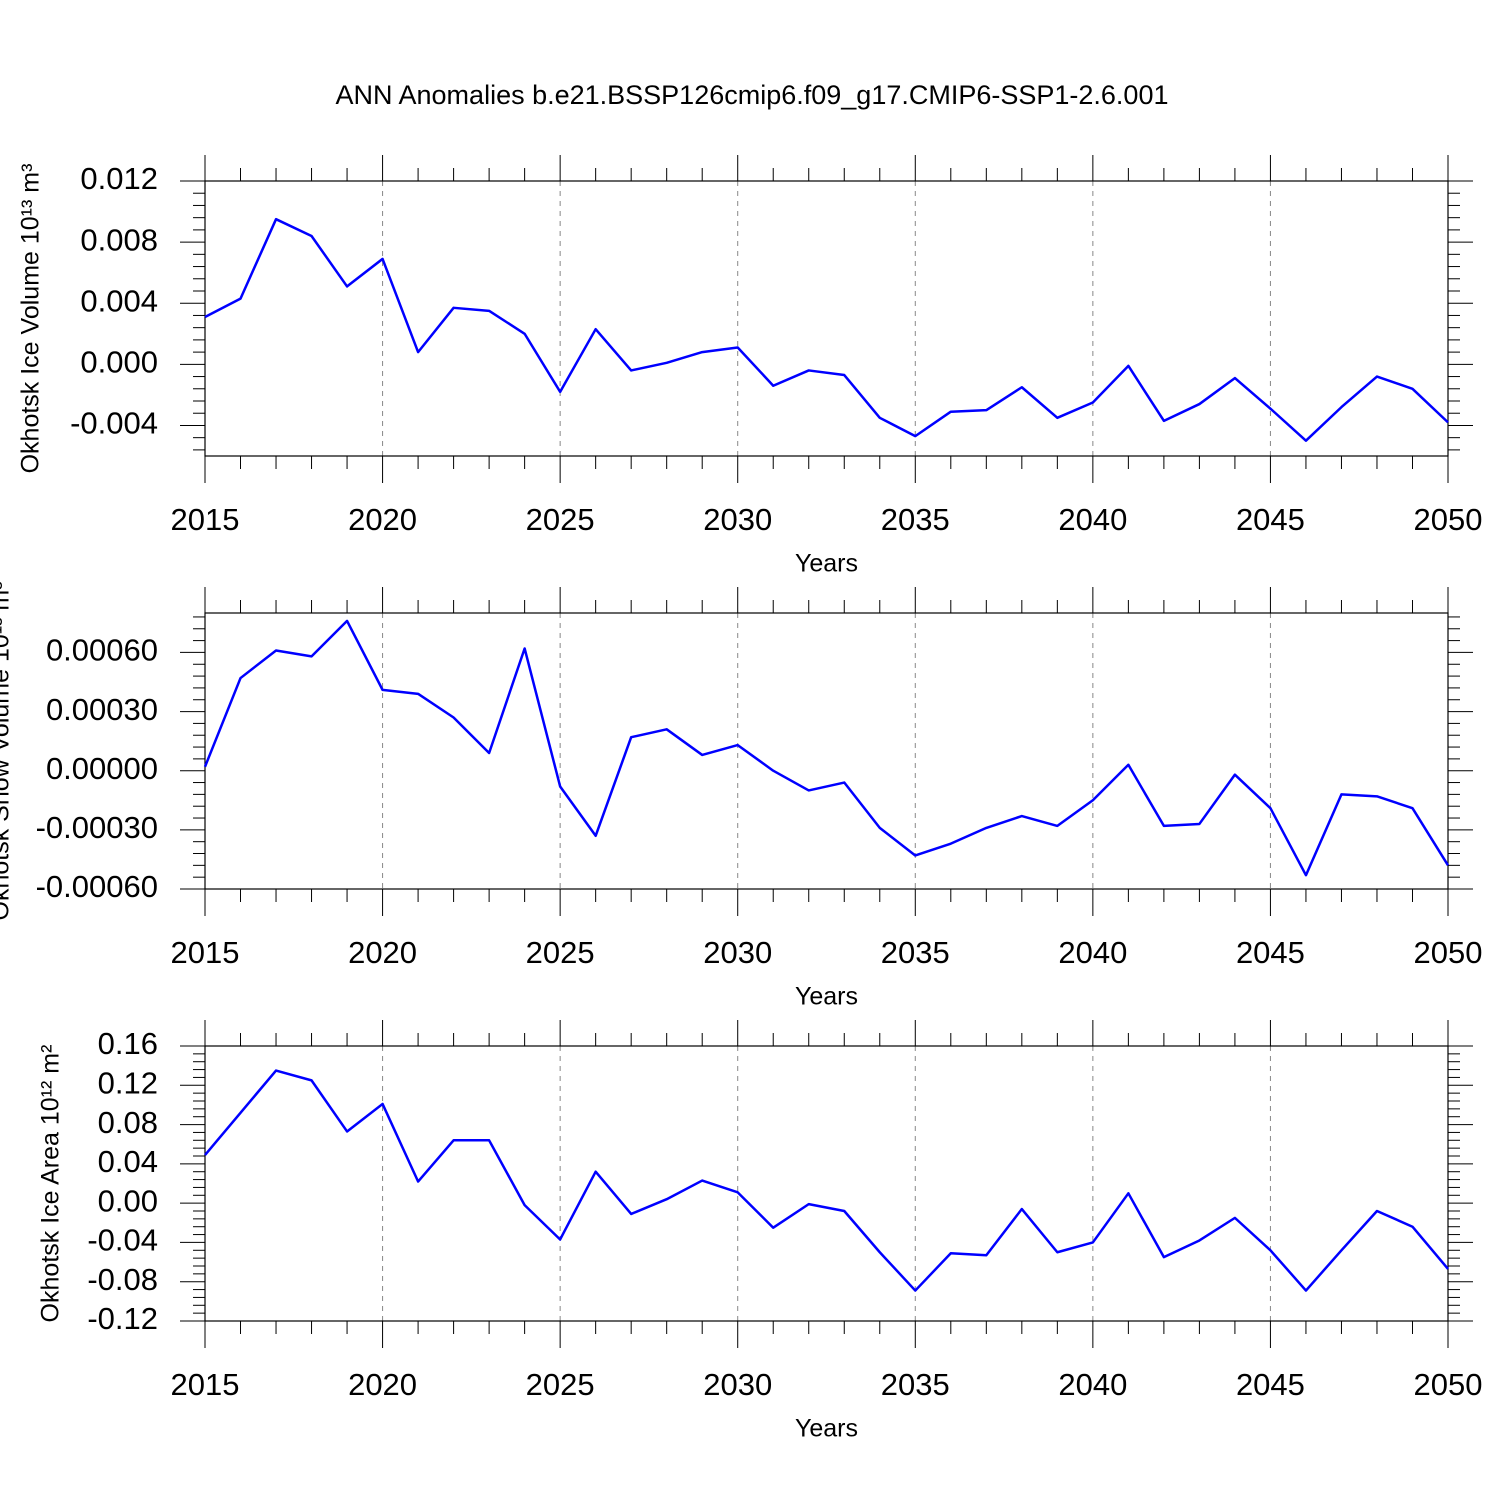 The image size is (1500, 1500). Describe the element at coordinates (7, 750) in the screenshot. I see `y-axis-label: Okhotsk Snow Volume 10¹³ m³` at that location.